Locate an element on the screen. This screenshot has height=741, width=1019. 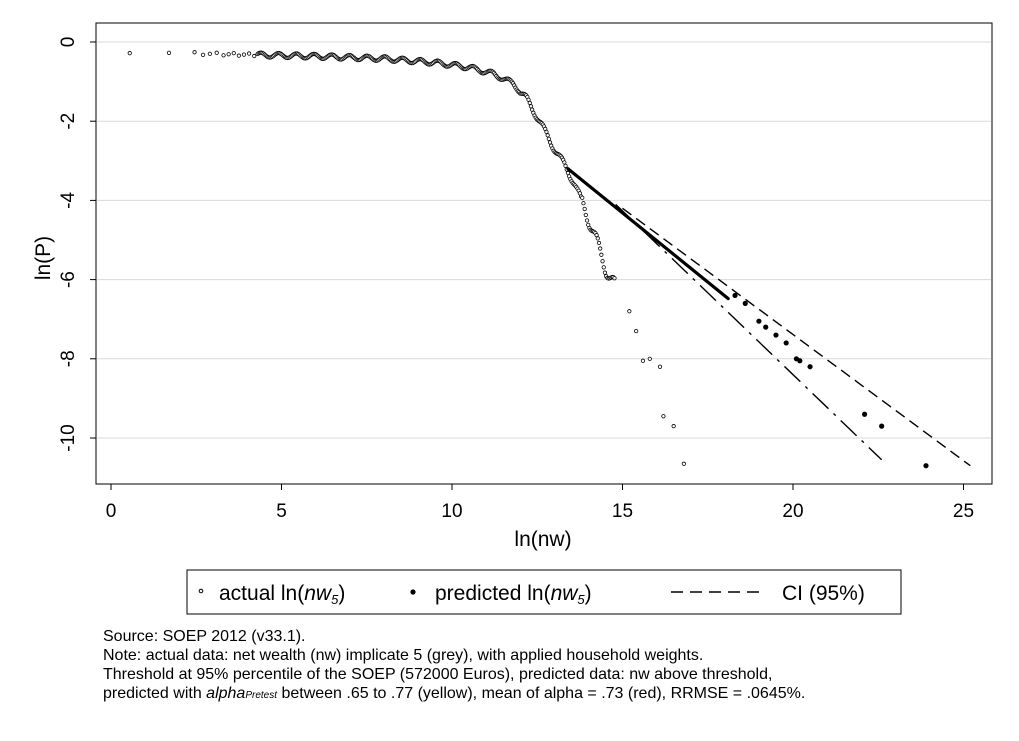
y-tick-label: 0 is located at coordinates (68, 42).